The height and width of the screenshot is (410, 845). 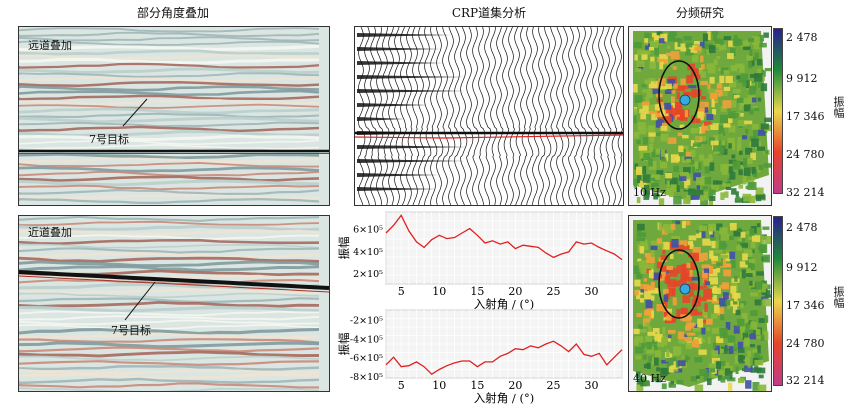 What do you see at coordinates (366, 358) in the screenshot?
I see `y-tick-label: -6×10⁵` at bounding box center [366, 358].